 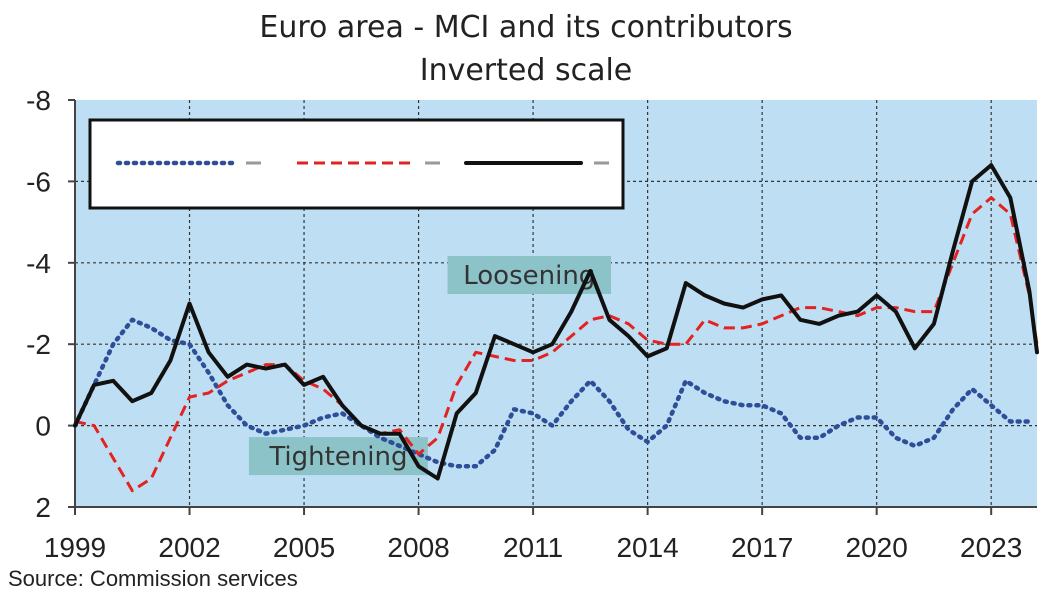 I want to click on x-tick-label: 2005, so click(x=304, y=547).